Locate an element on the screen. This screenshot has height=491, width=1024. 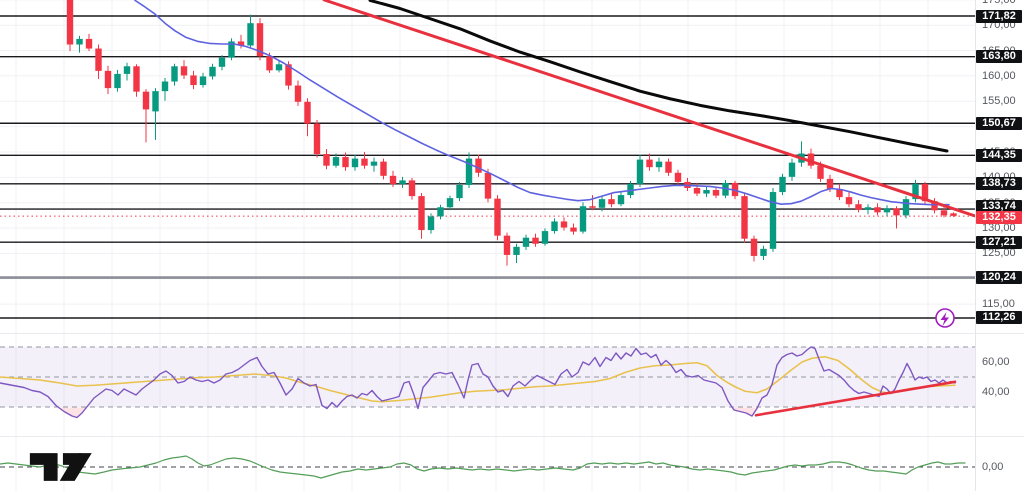
price-axis-label: 175,00 is located at coordinates (999, 3).